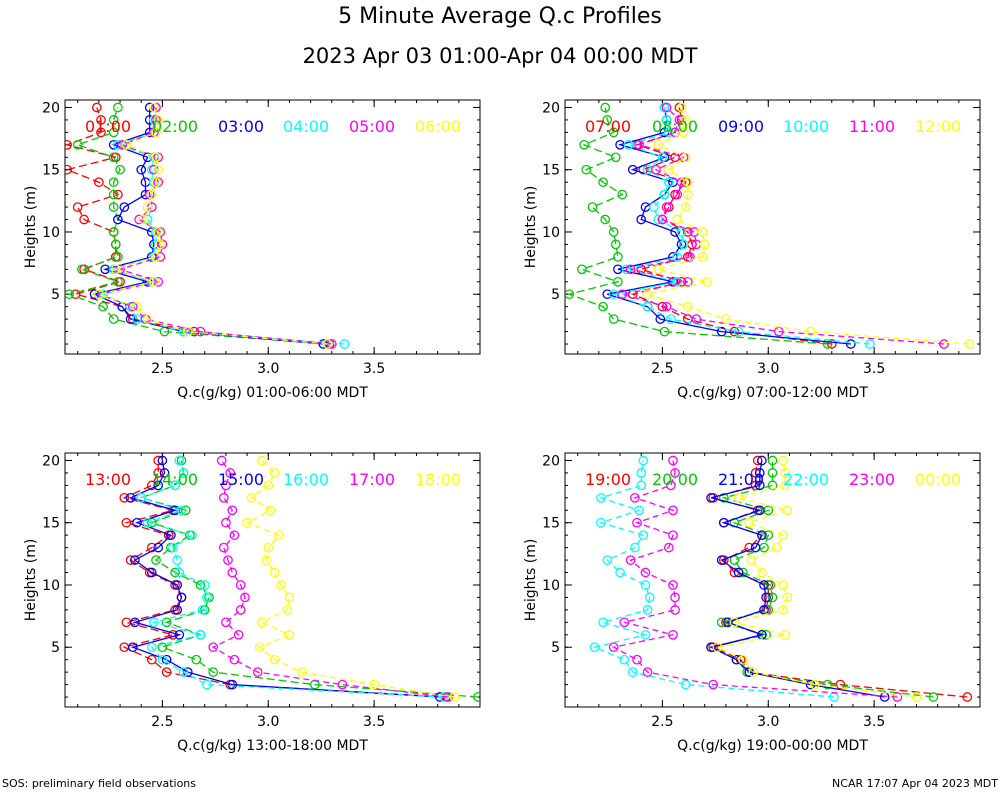  I want to click on series-group, so click(207, 225).